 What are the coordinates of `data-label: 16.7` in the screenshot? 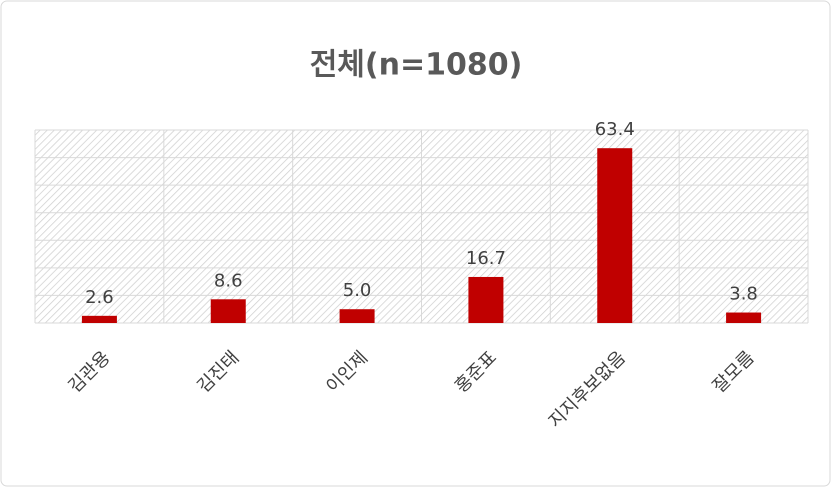 It's located at (486, 258).